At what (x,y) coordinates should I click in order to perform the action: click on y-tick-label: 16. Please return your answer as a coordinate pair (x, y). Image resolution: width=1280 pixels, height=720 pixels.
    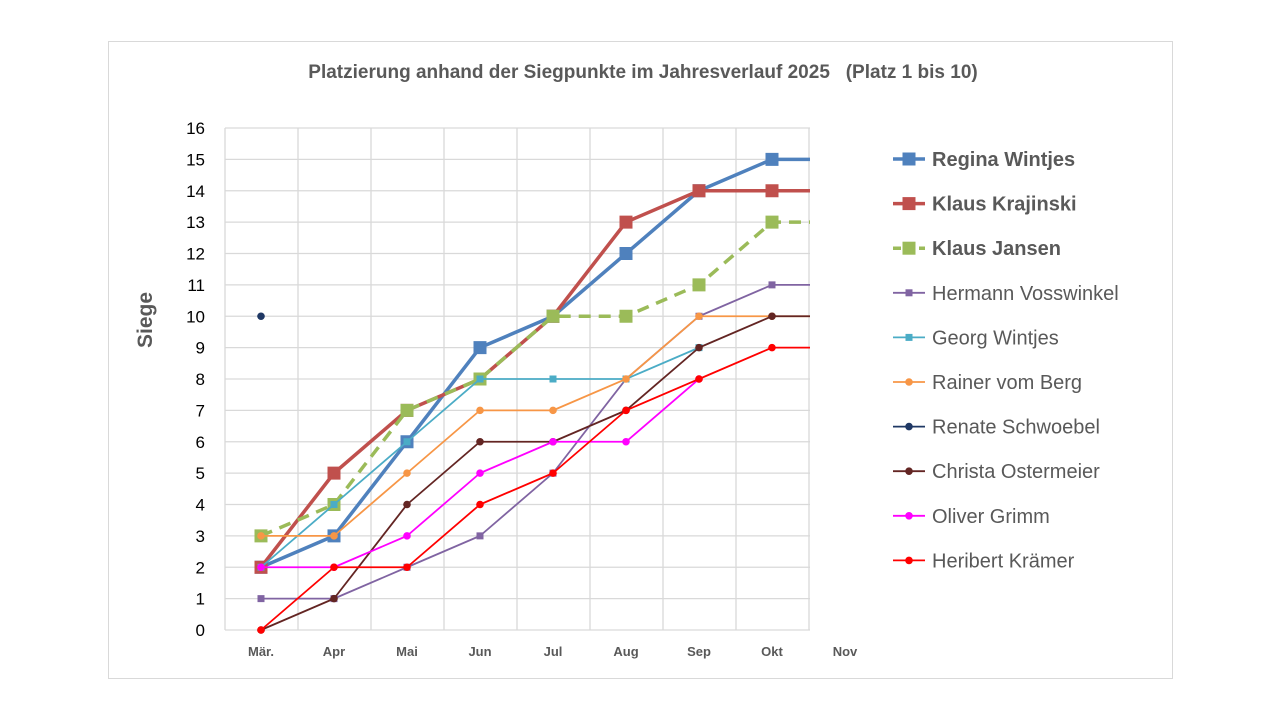
    Looking at the image, I should click on (195, 128).